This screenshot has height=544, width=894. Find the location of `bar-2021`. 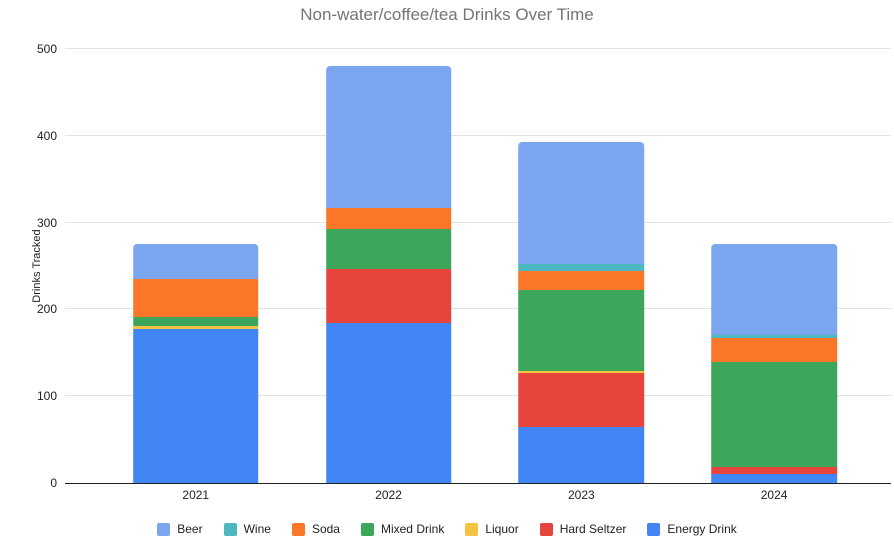

bar-2021 is located at coordinates (195, 266).